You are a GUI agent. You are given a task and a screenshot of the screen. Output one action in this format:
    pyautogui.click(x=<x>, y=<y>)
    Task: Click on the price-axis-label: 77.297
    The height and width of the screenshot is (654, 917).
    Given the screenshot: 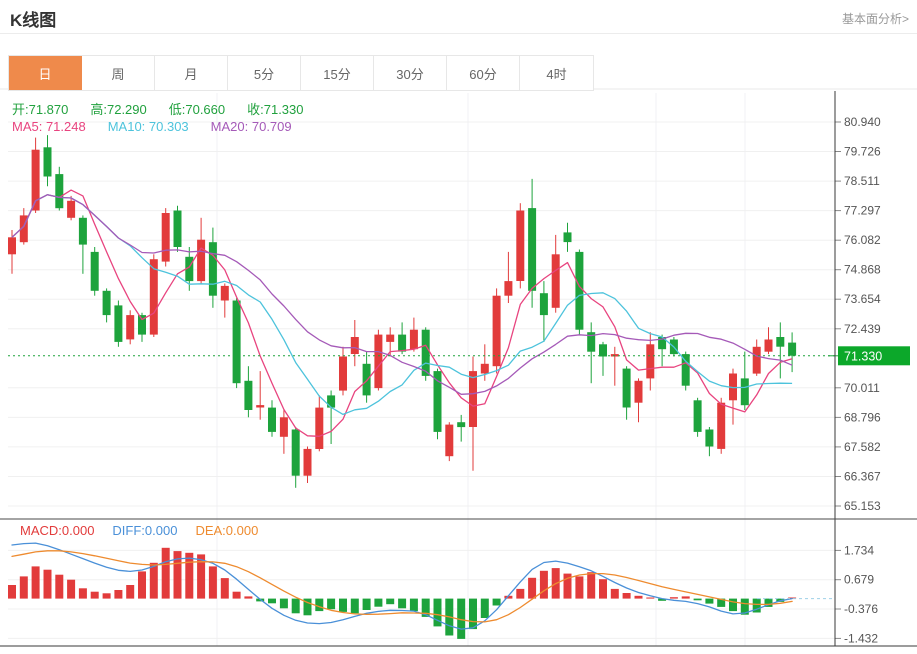 What is the action you would take?
    pyautogui.click(x=862, y=211)
    